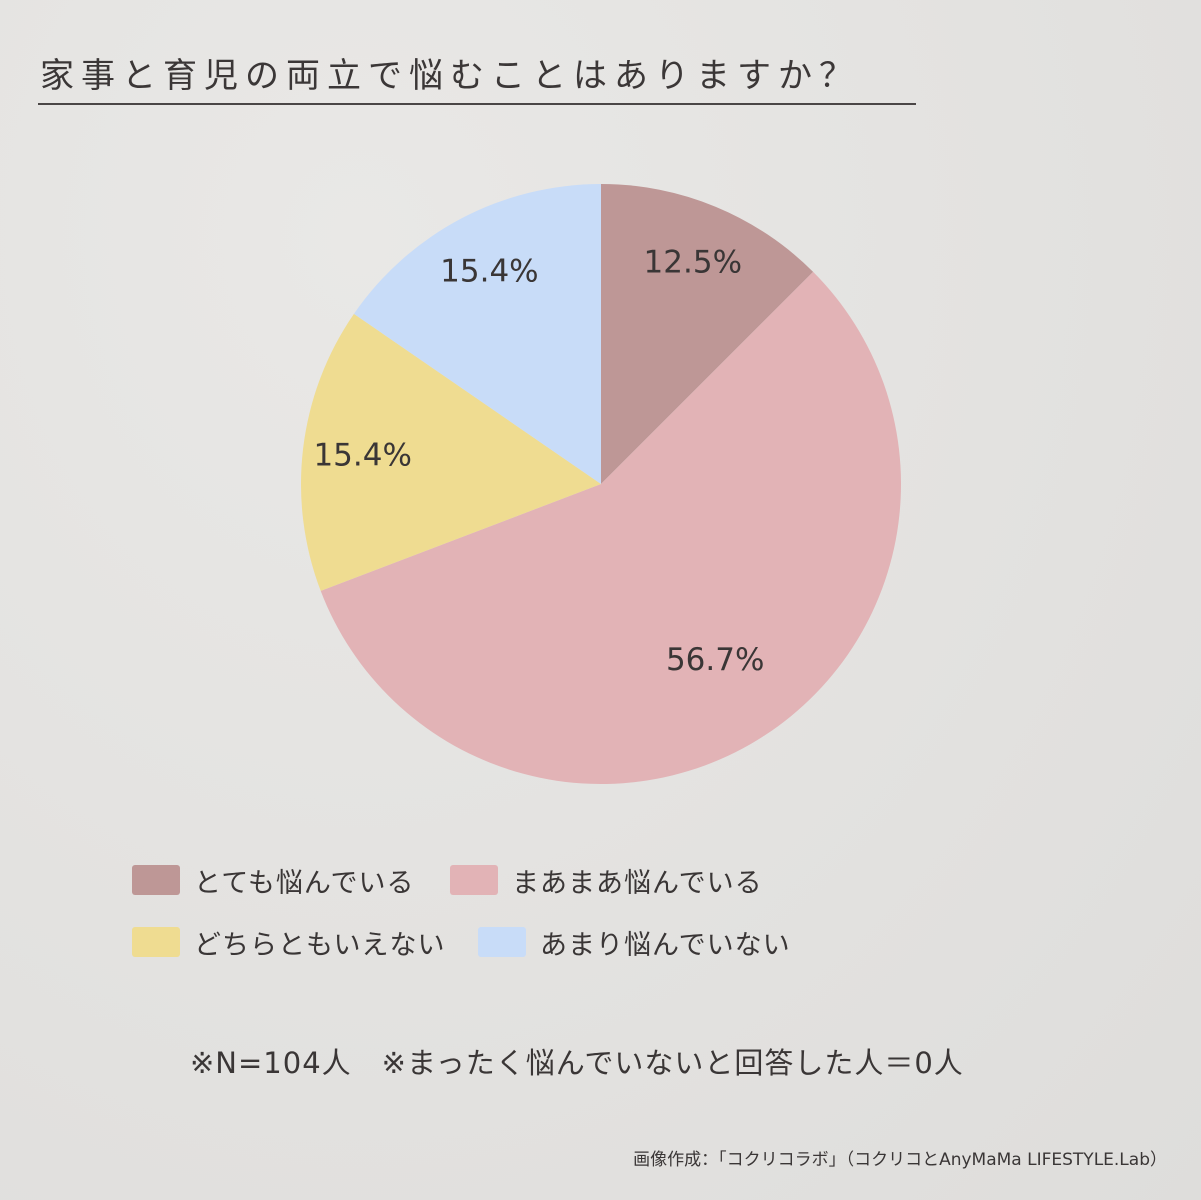 This screenshot has width=1201, height=1200. Describe the element at coordinates (637, 883) in the screenshot. I see `legend-label: まあまあ悩んでいる` at that location.